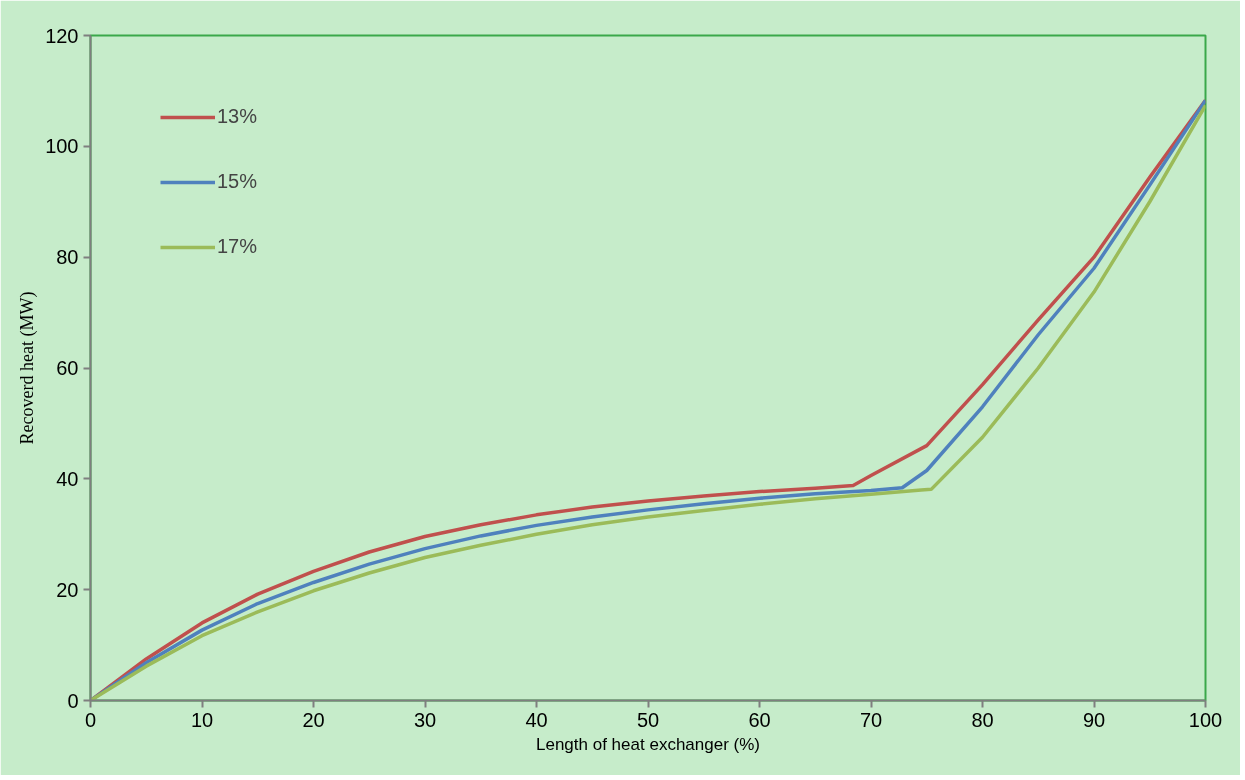  What do you see at coordinates (90, 719) in the screenshot?
I see `x-tick-label: 0` at bounding box center [90, 719].